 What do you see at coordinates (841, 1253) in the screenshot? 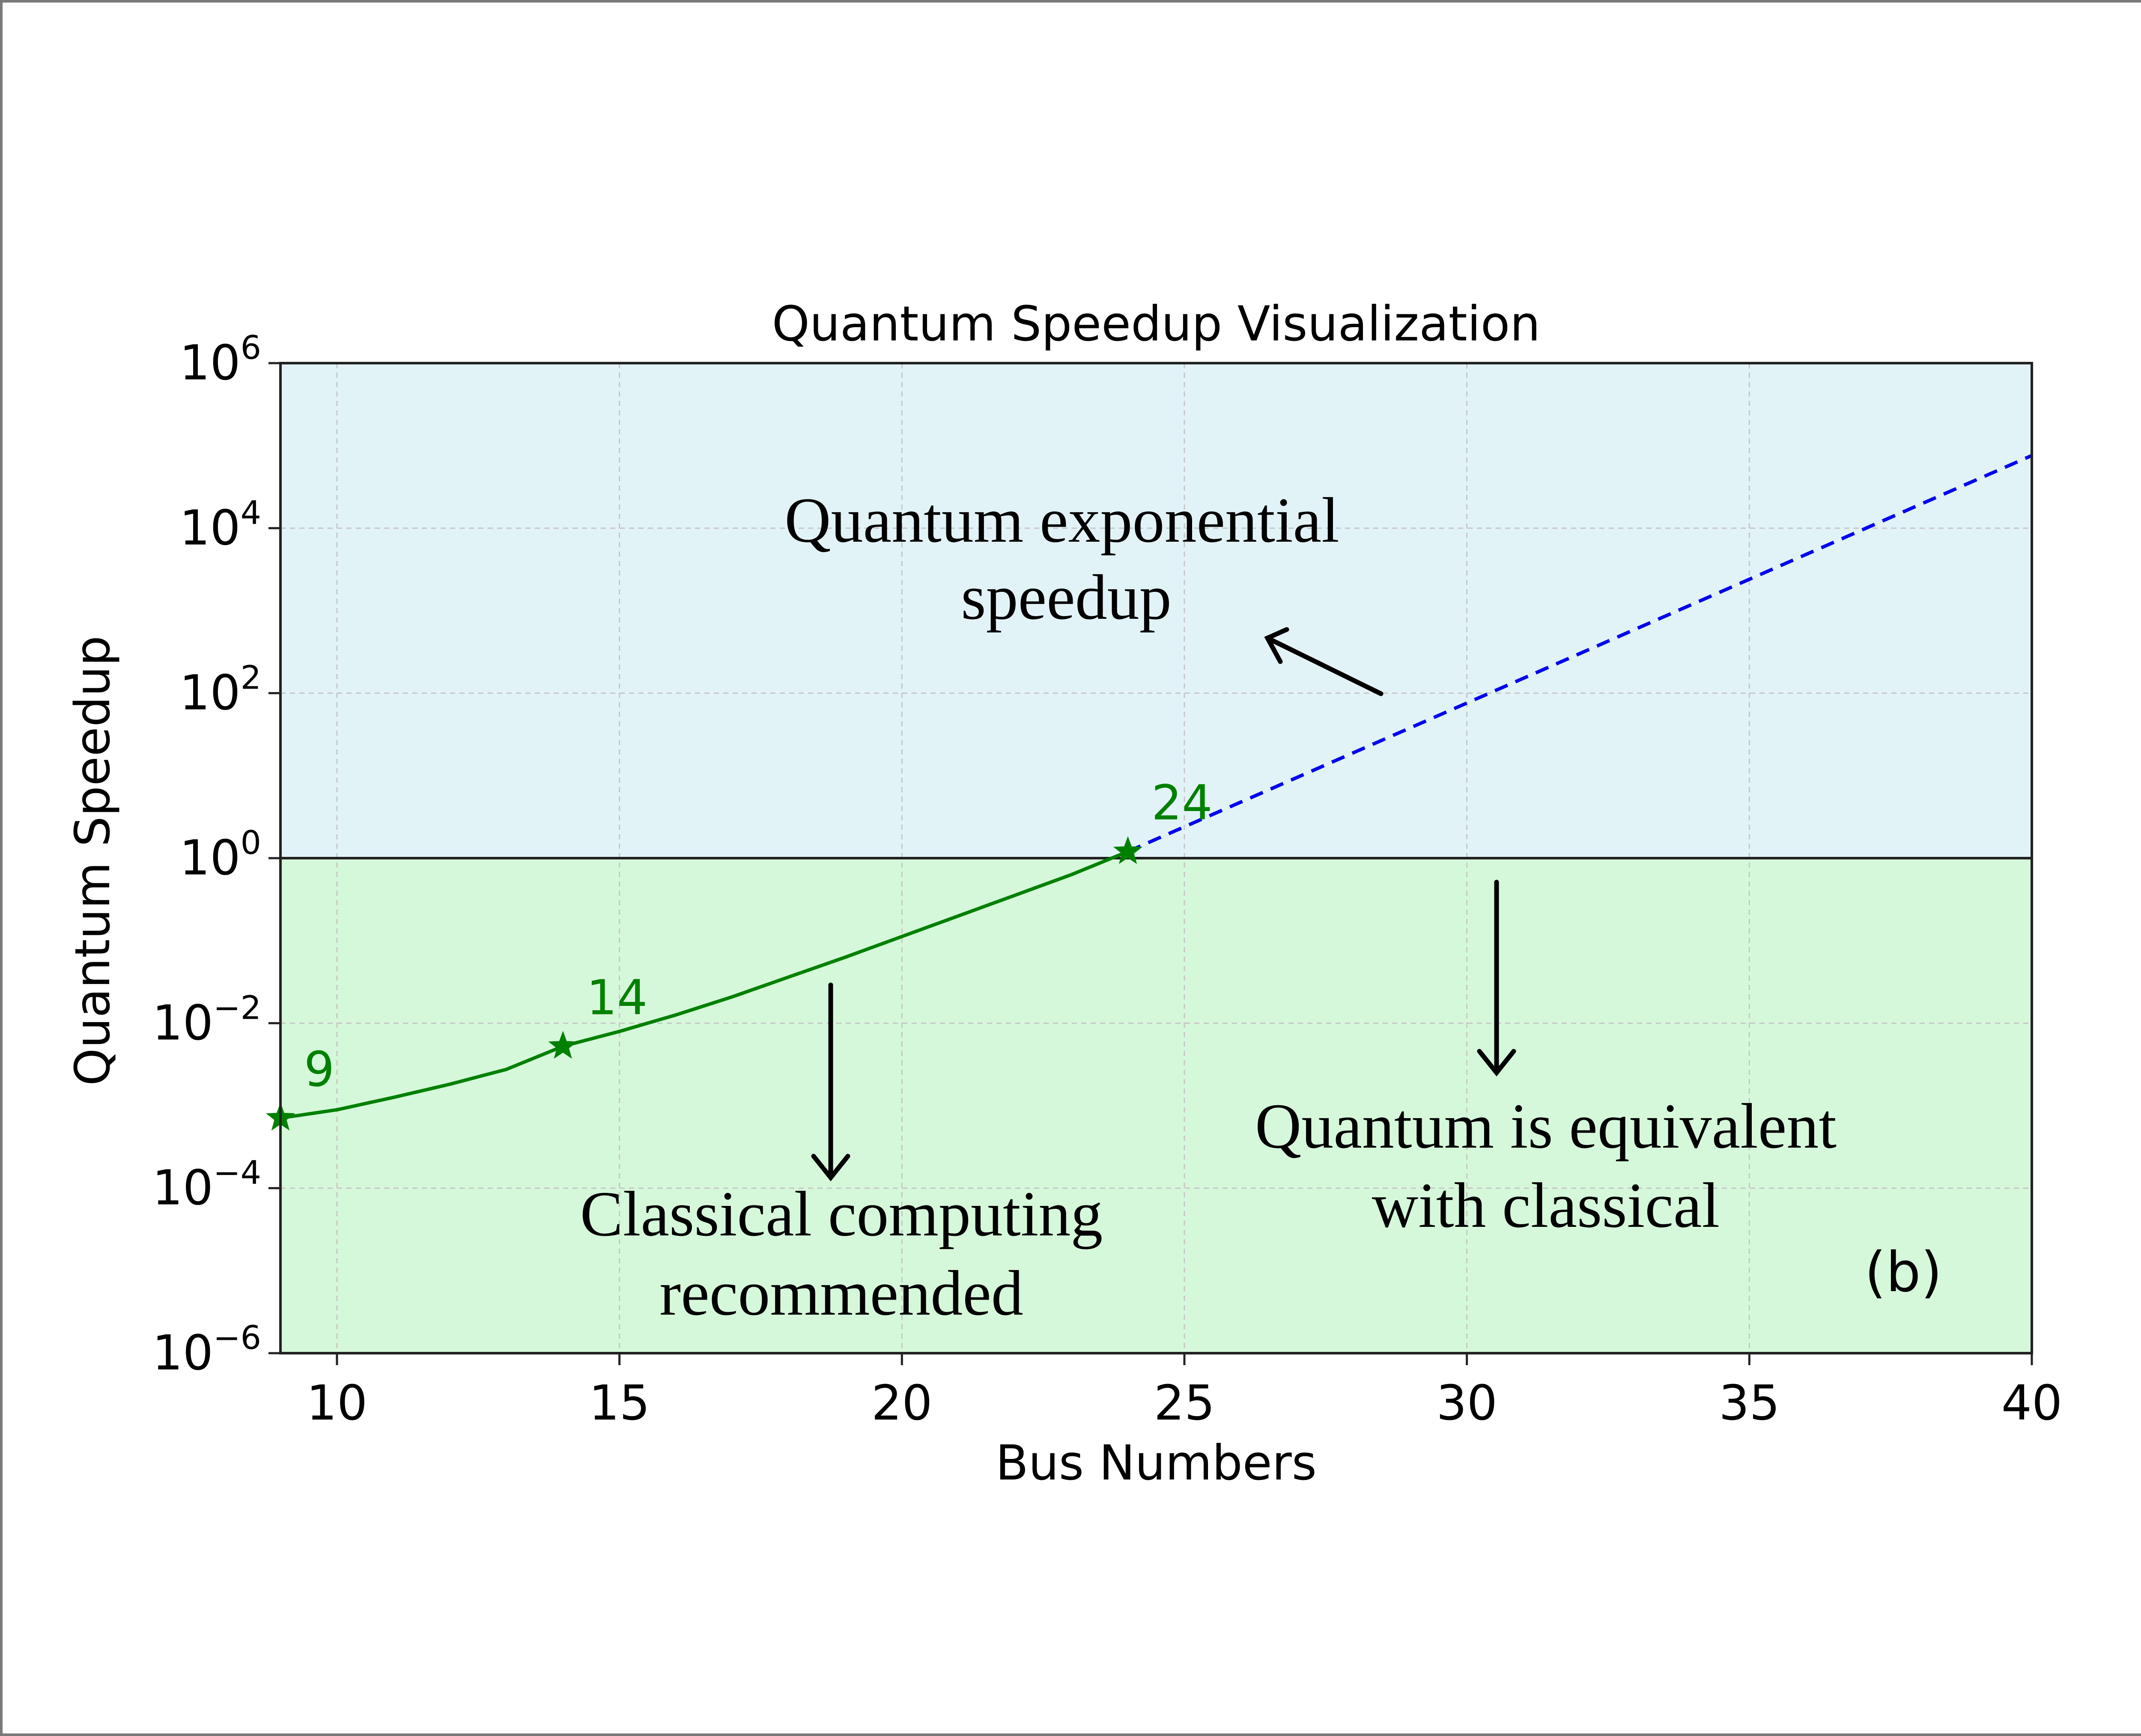
I see `annotation-classical-recommended: Classical computing recommended` at bounding box center [841, 1253].